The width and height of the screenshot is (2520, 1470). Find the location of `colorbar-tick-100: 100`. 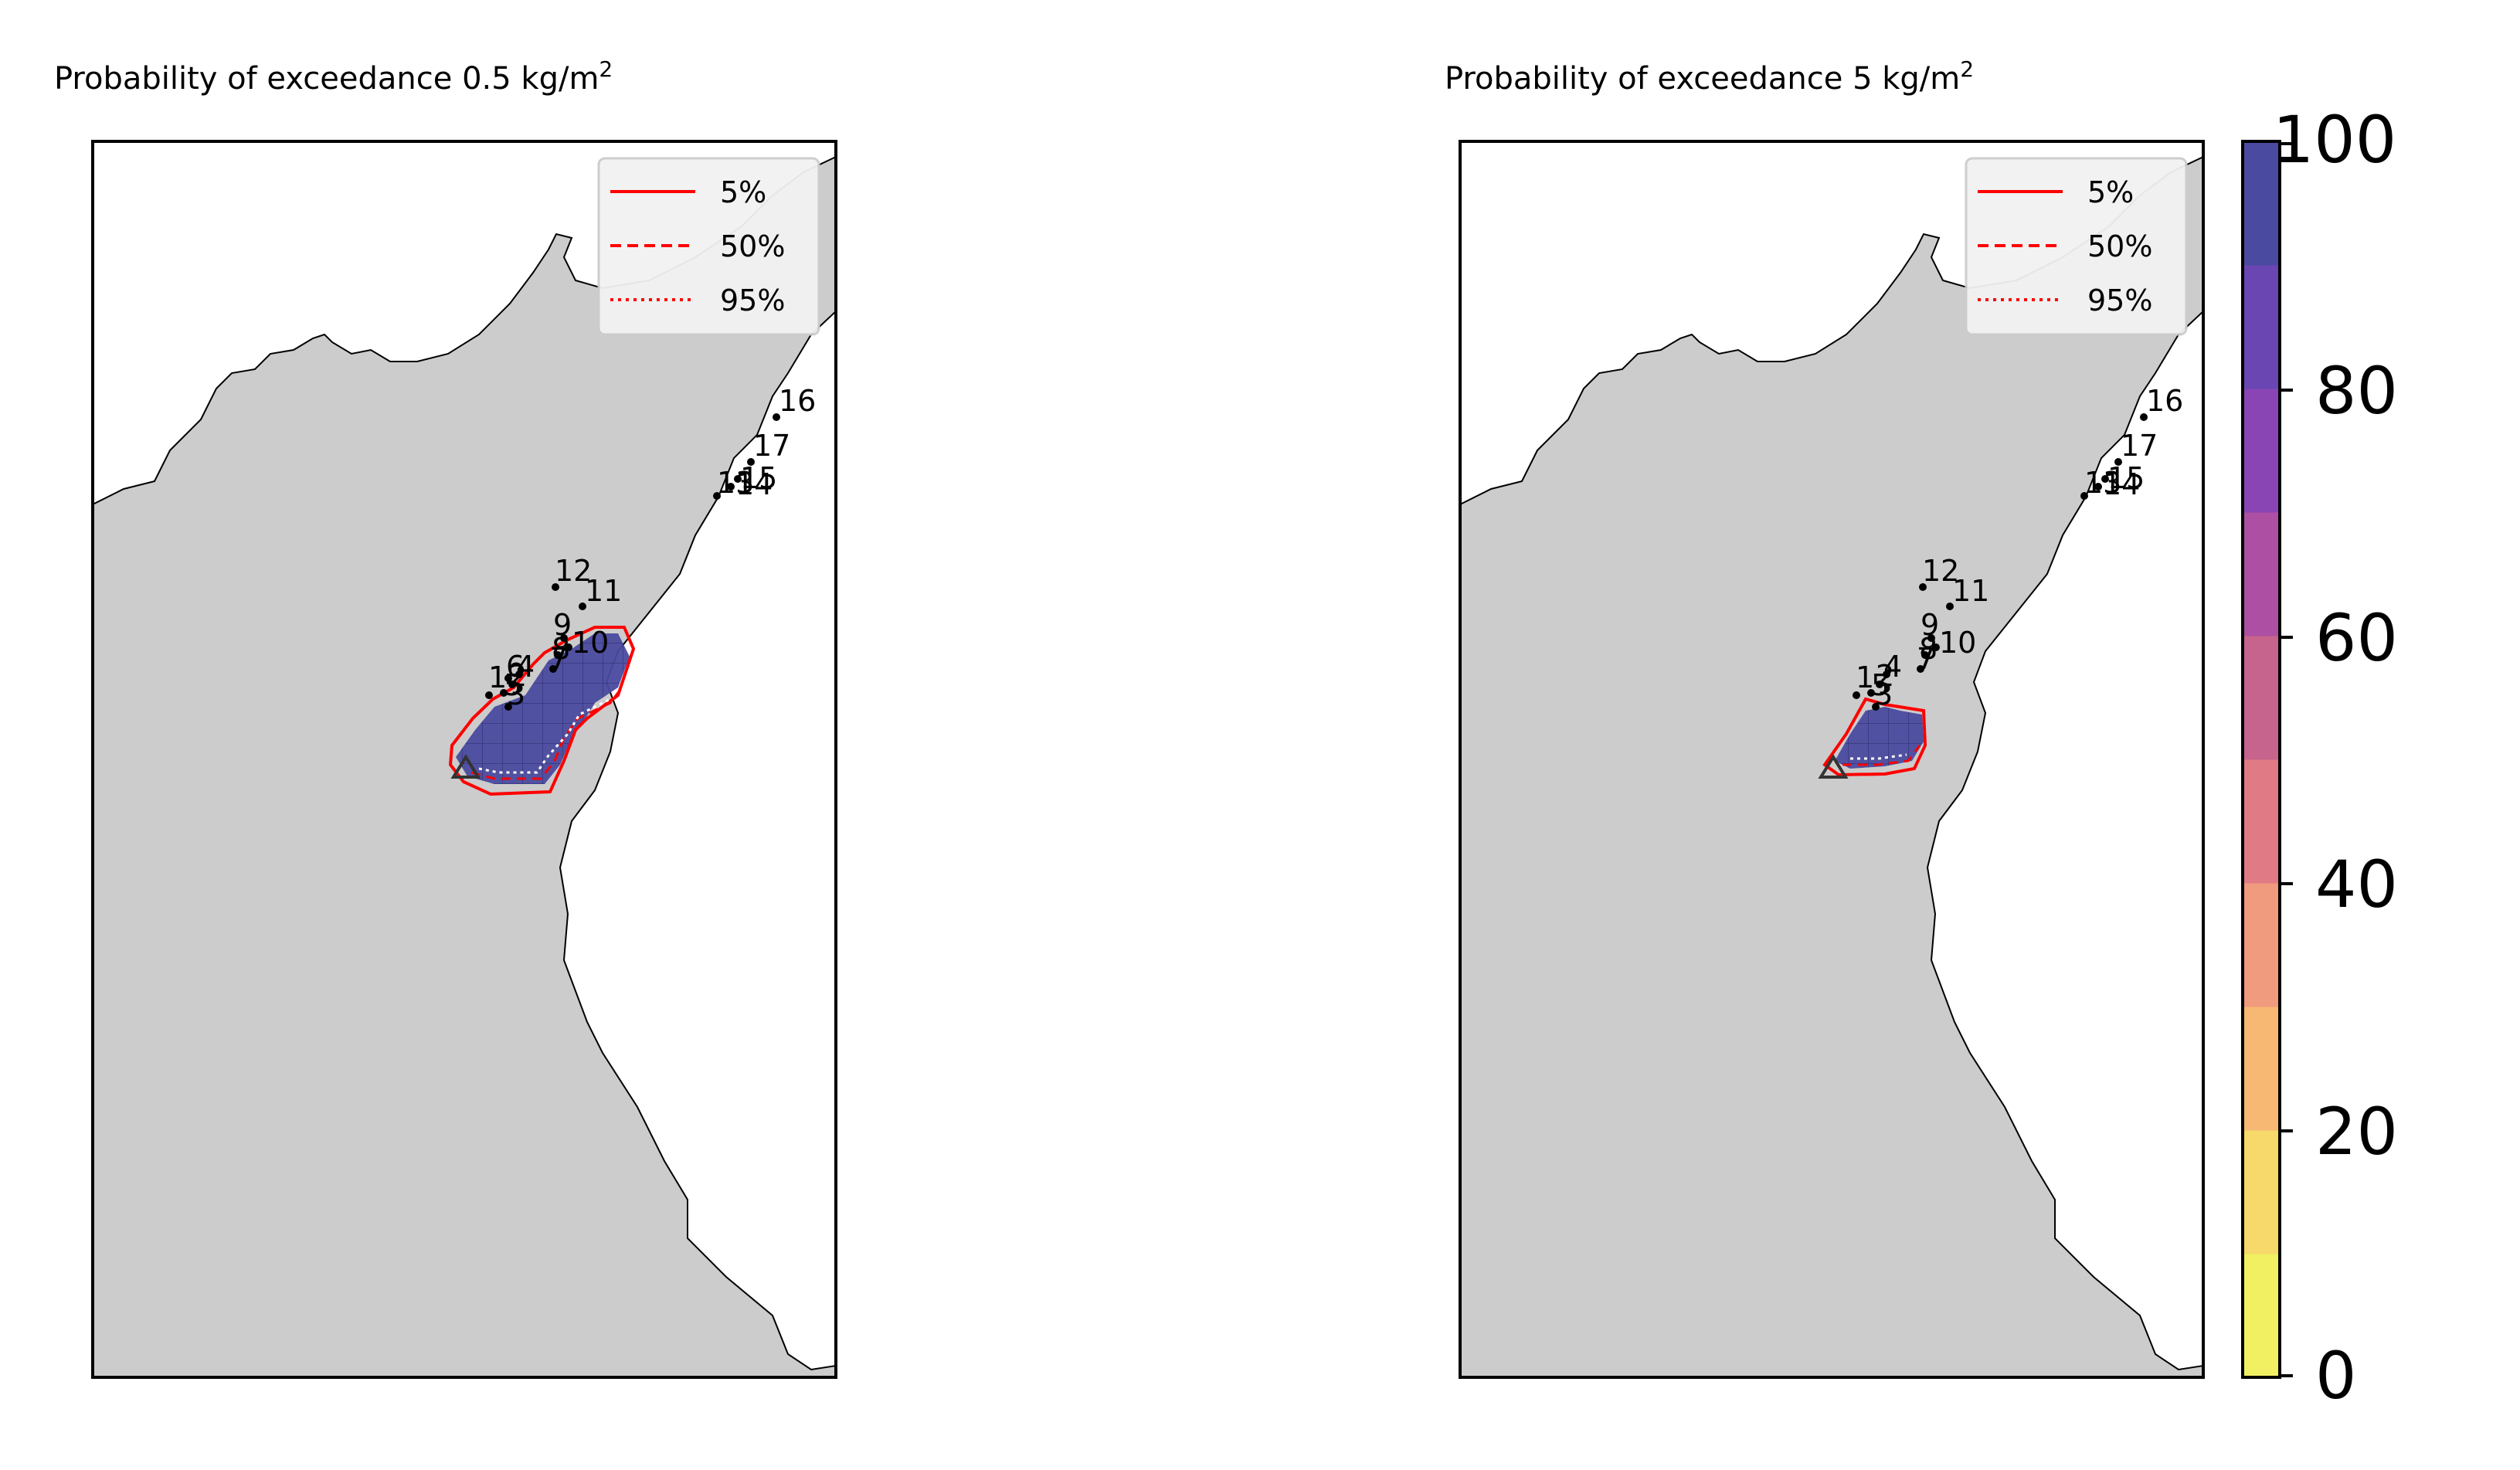

colorbar-tick-100: 100 is located at coordinates (2334, 140).